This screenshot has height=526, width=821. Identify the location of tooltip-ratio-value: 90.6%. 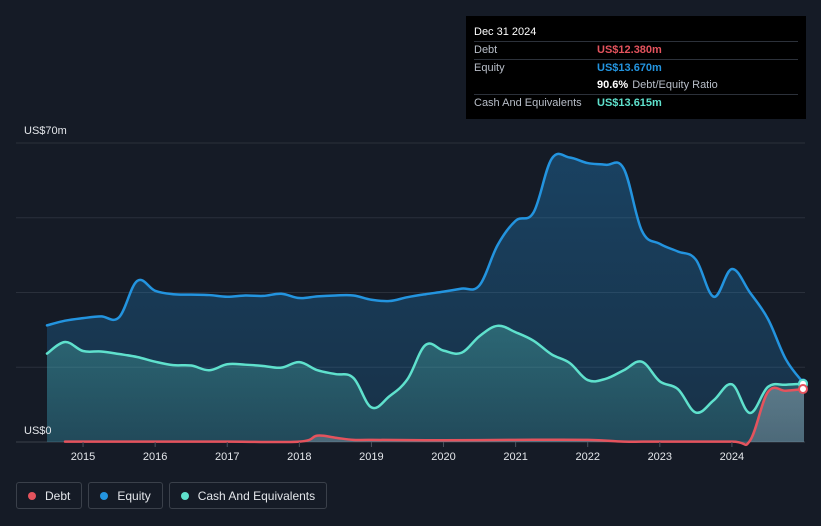
(613, 85).